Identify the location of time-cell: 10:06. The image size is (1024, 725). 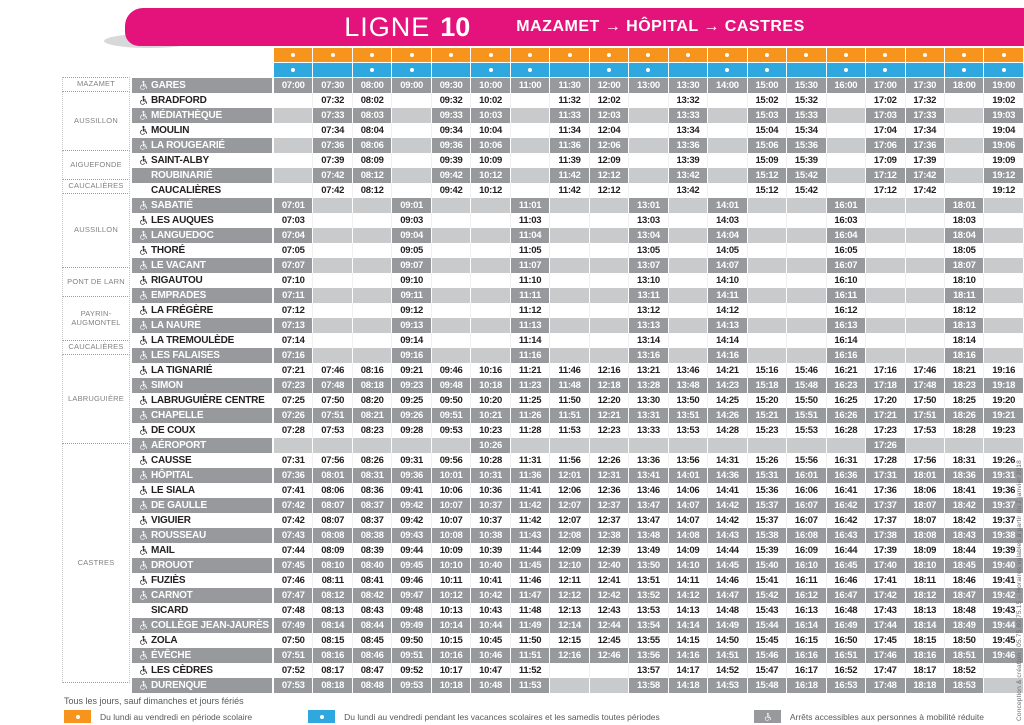
(451, 490).